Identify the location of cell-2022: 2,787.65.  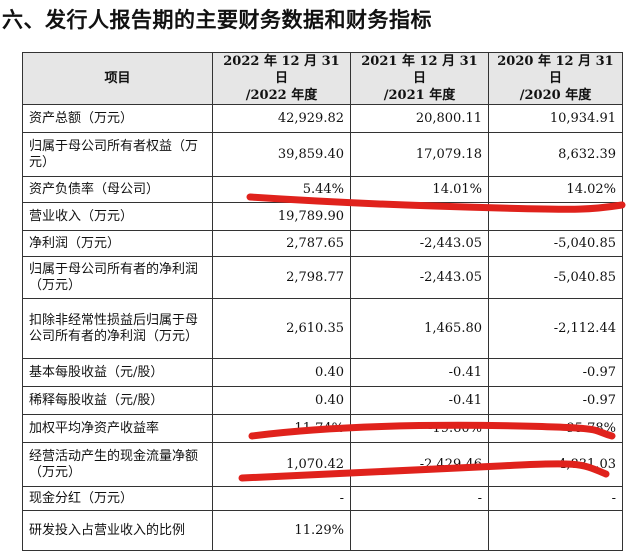
(281, 243).